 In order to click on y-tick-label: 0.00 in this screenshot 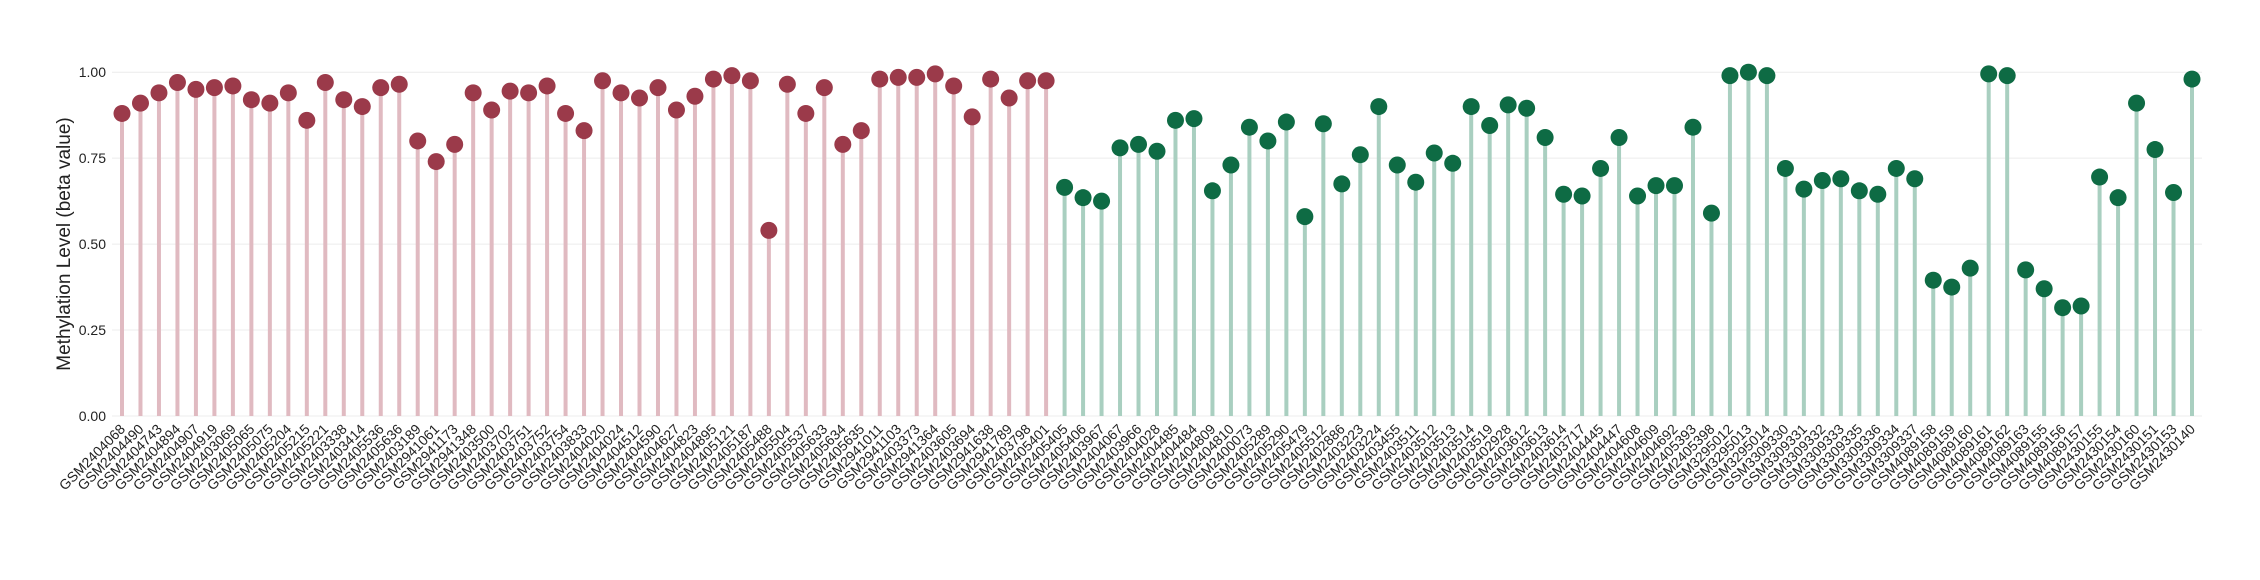, I will do `click(92, 416)`.